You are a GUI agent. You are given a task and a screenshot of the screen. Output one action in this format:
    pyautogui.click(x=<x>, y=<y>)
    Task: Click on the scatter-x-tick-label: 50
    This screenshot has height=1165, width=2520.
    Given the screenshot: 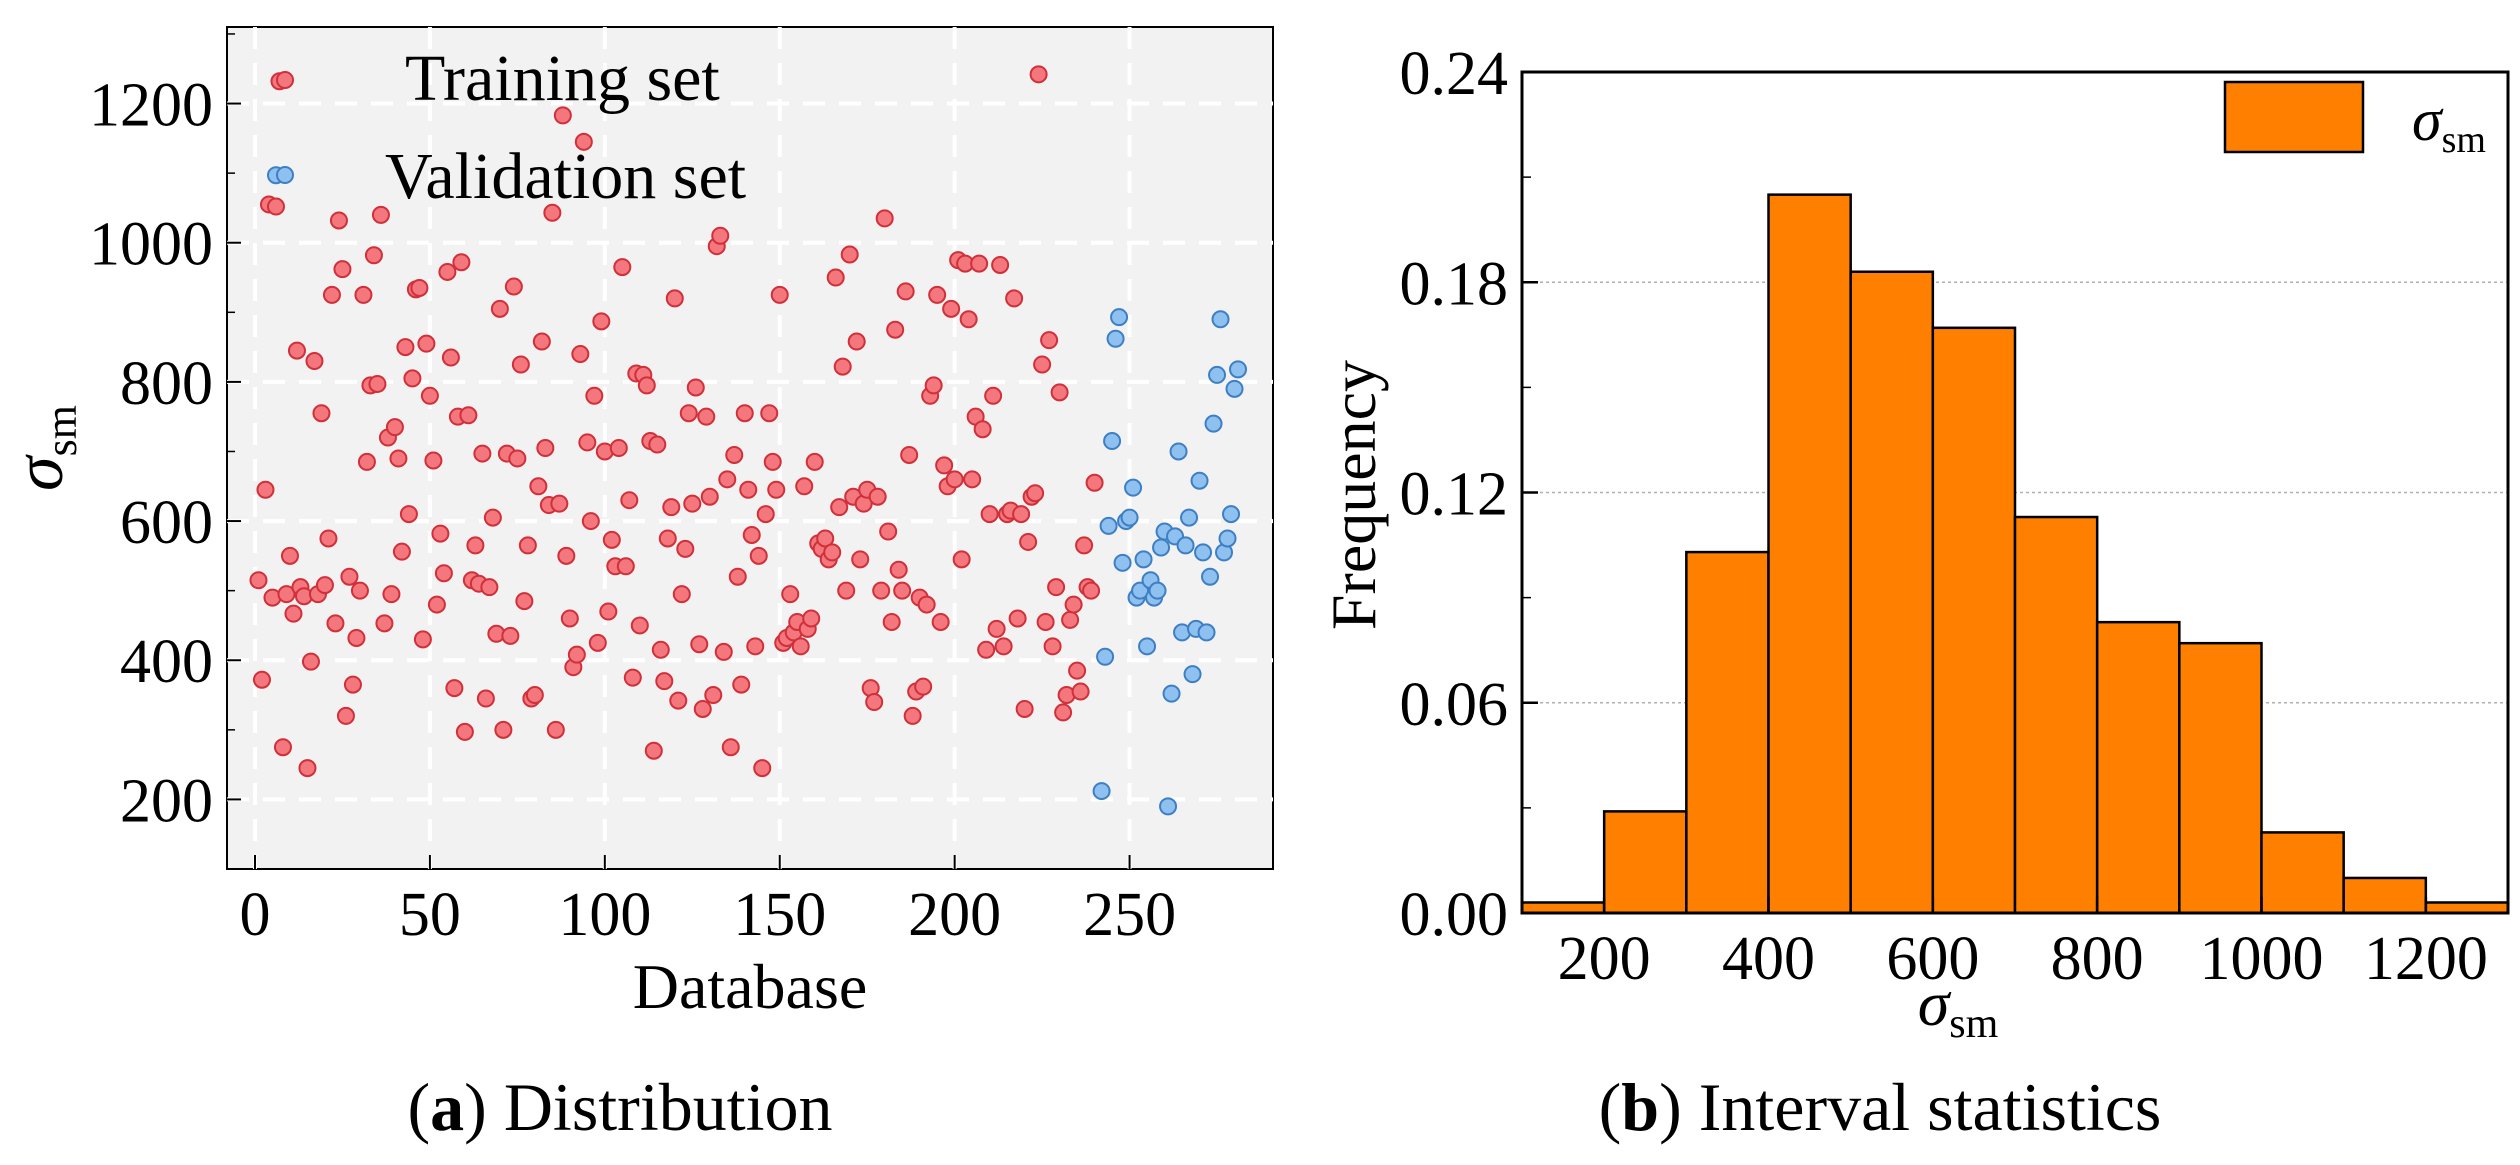 What is the action you would take?
    pyautogui.click(x=430, y=915)
    